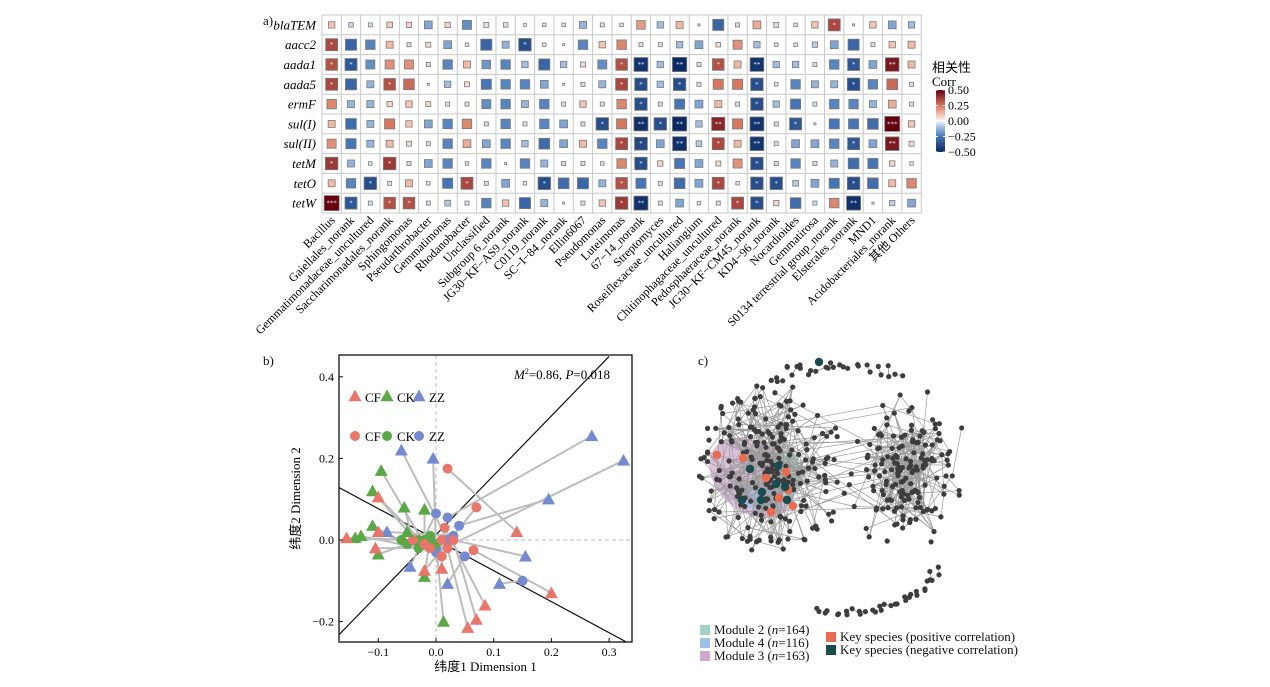 The height and width of the screenshot is (687, 1270). Describe the element at coordinates (326, 540) in the screenshot. I see `y-tick-label: 0.0` at that location.